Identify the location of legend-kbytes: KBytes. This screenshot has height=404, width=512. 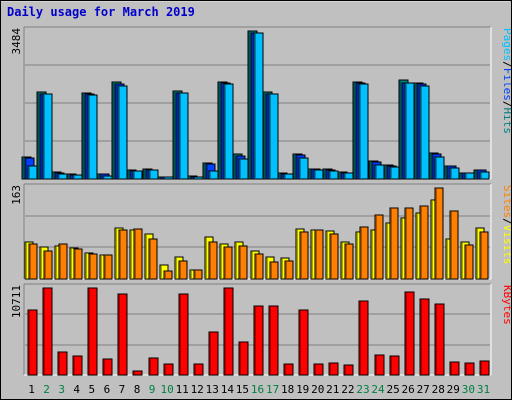
(506, 305).